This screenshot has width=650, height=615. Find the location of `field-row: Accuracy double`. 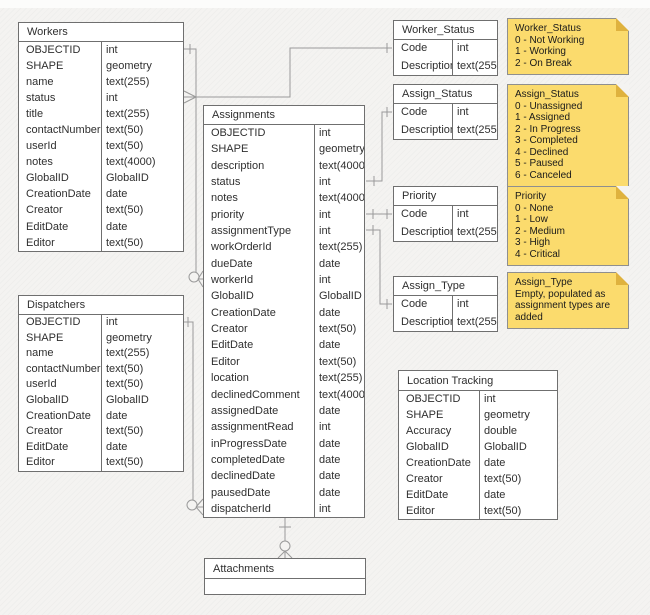

field-row: Accuracy double is located at coordinates (478, 431).